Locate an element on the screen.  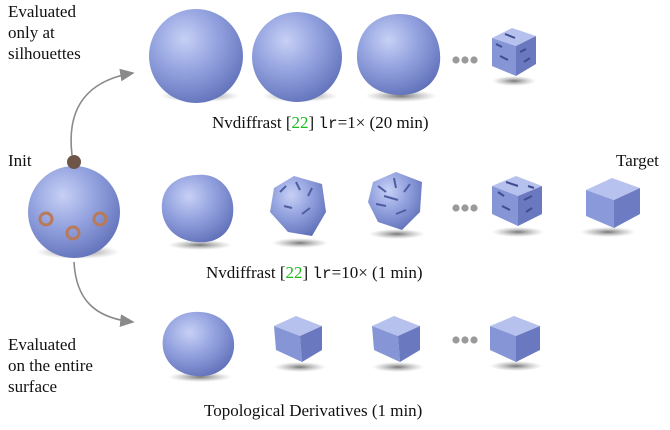
row1-shapes is located at coordinates (342, 56).